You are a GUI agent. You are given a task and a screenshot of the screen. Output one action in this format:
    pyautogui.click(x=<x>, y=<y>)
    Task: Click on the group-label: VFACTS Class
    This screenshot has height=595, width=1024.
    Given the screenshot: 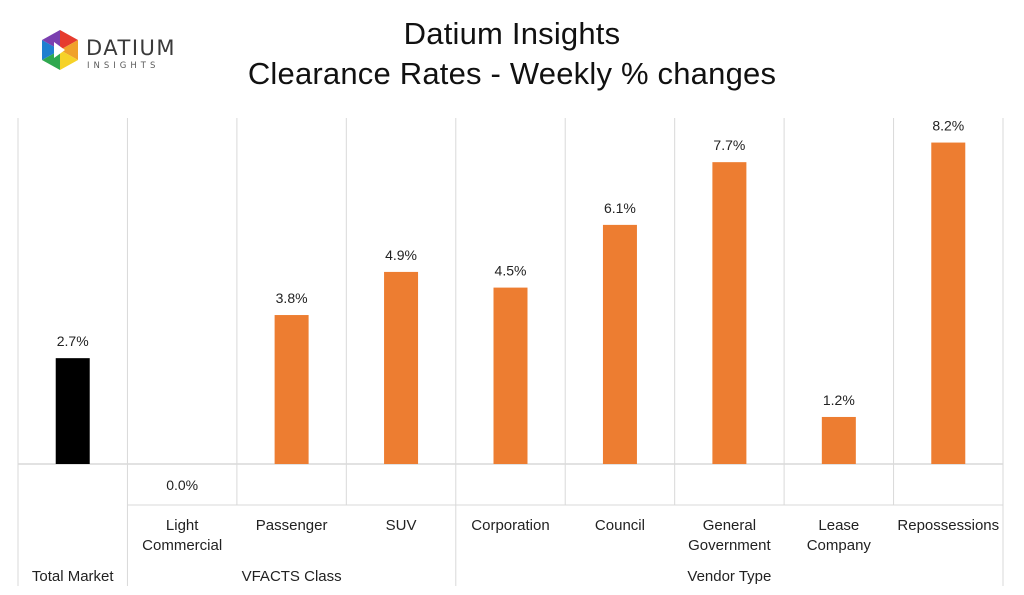 What is the action you would take?
    pyautogui.click(x=292, y=576)
    